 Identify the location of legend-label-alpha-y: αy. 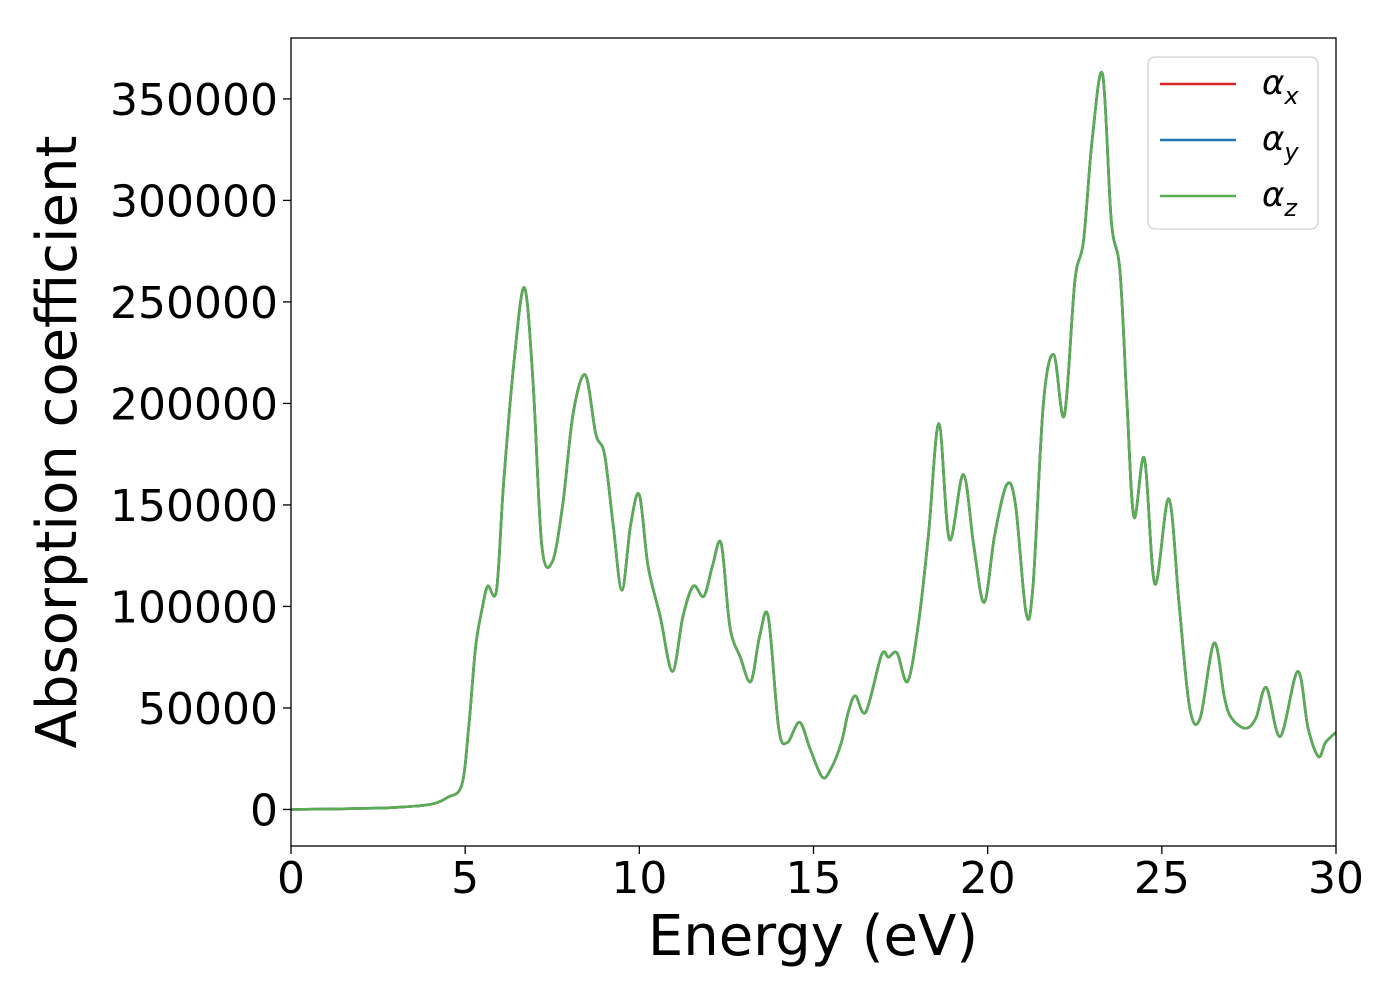
(1280, 142).